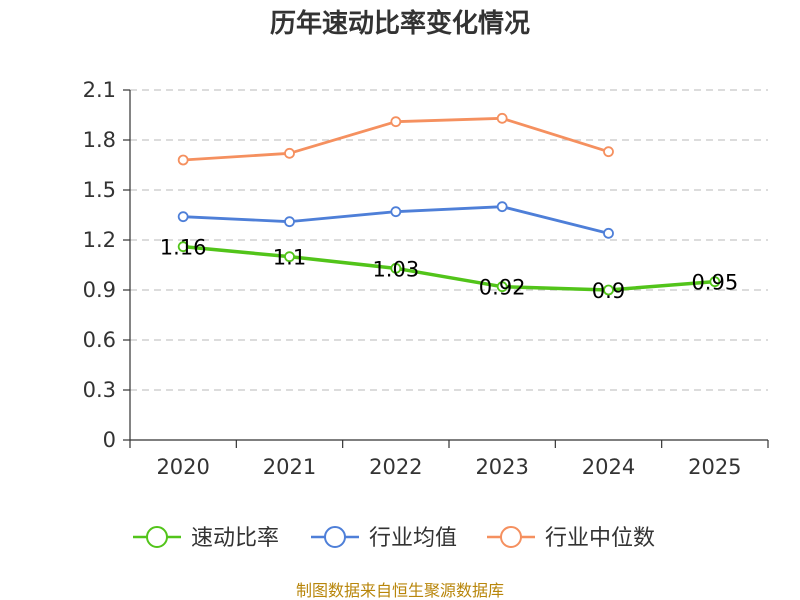 This screenshot has width=800, height=600. I want to click on data-labels: 1.16 1.1 1.03 0.92 0.9 0.95, so click(449, 269).